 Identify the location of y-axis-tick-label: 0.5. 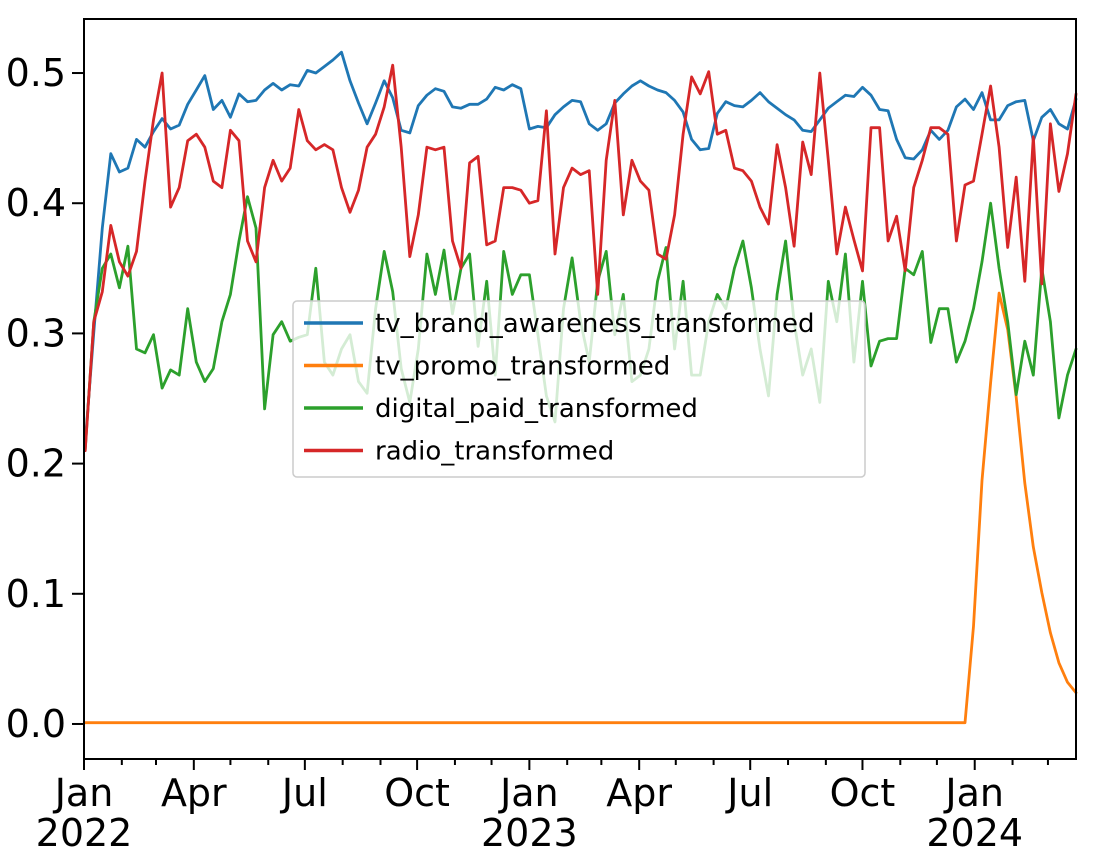
(36, 73).